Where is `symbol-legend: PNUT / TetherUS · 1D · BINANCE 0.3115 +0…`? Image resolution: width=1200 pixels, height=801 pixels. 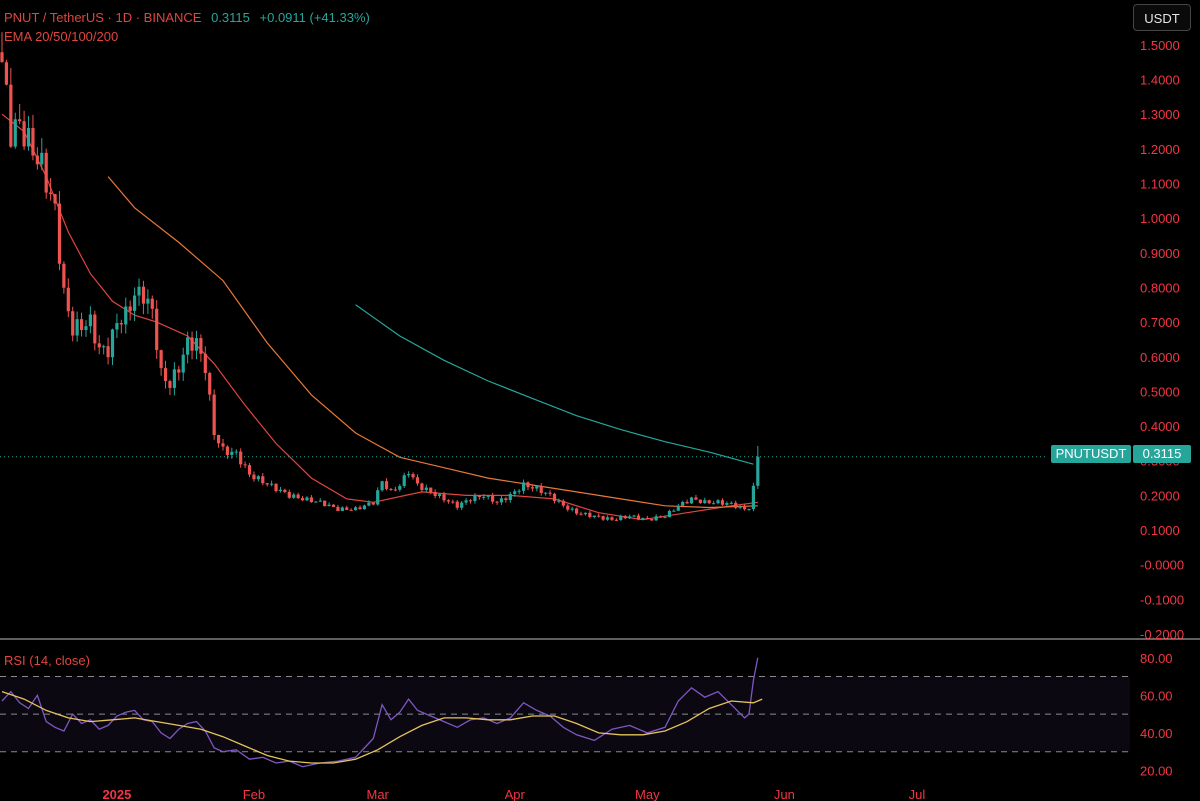
symbol-legend: PNUT / TetherUS · 1D · BINANCE 0.3115 +0… is located at coordinates (190, 17).